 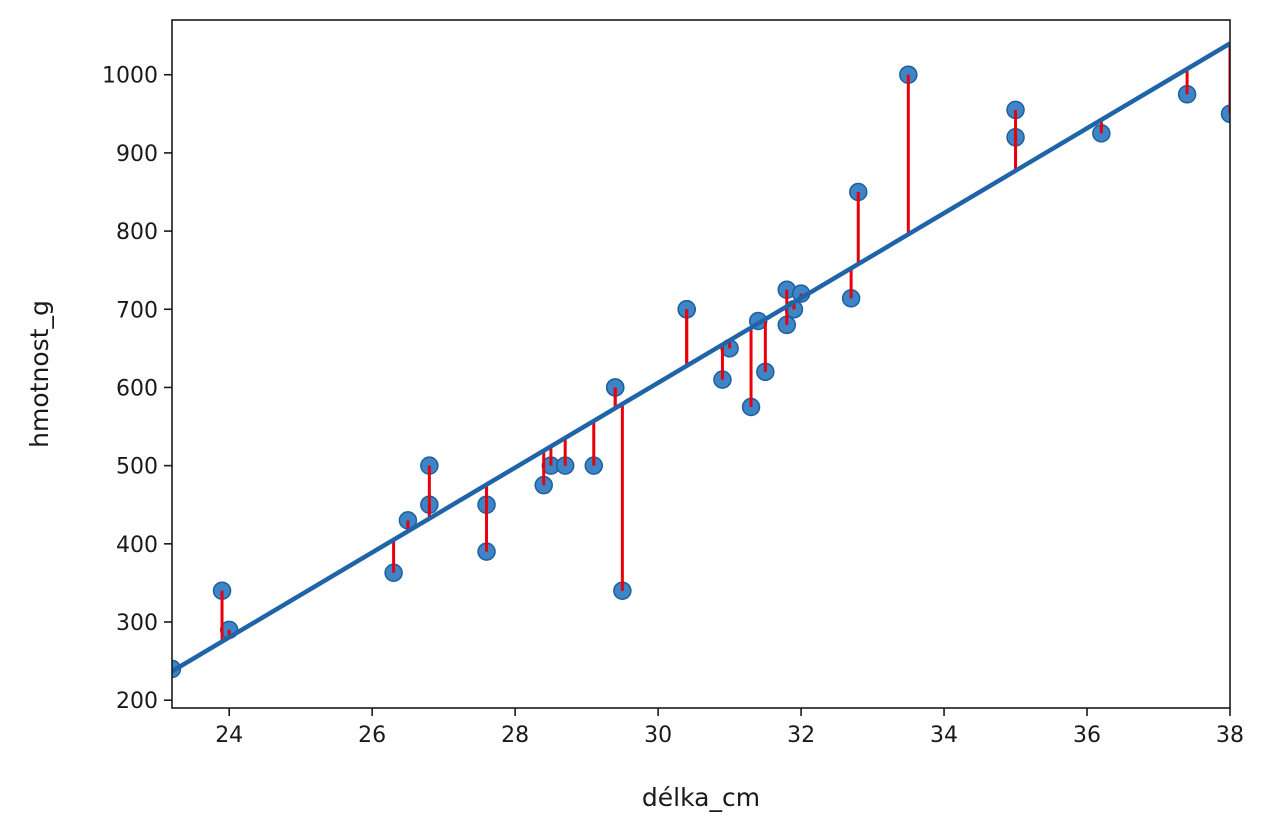 I want to click on x-axis-ticks: 24 26 28 30 32 34 36 38, so click(x=729, y=728).